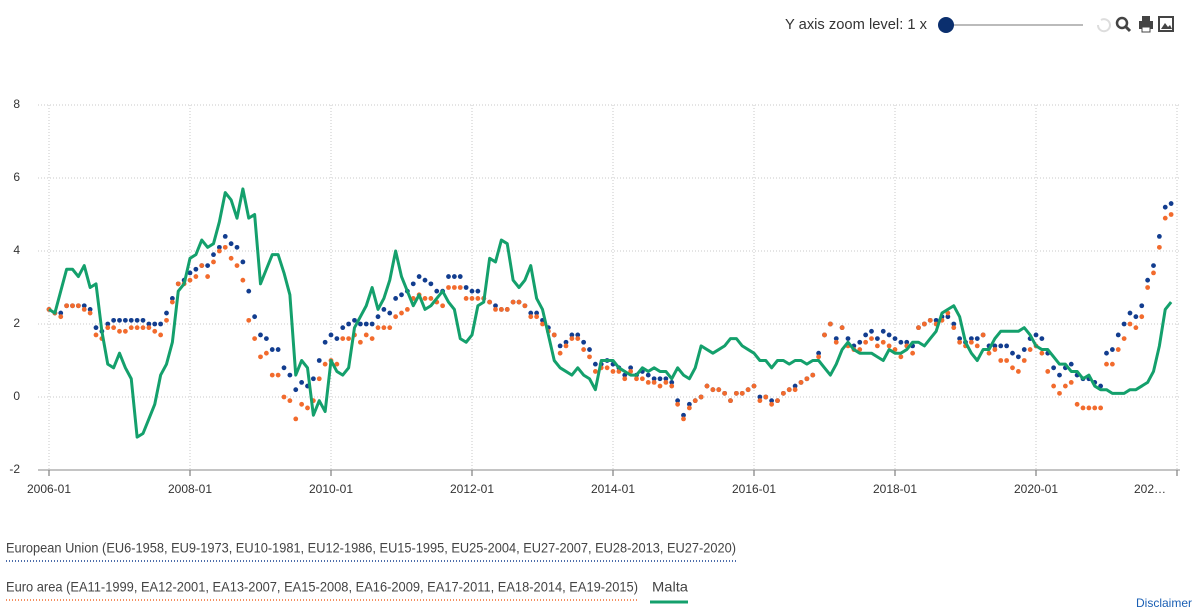 Image resolution: width=1198 pixels, height=609 pixels. Describe the element at coordinates (1123, 24) in the screenshot. I see `zoom-icon` at that location.